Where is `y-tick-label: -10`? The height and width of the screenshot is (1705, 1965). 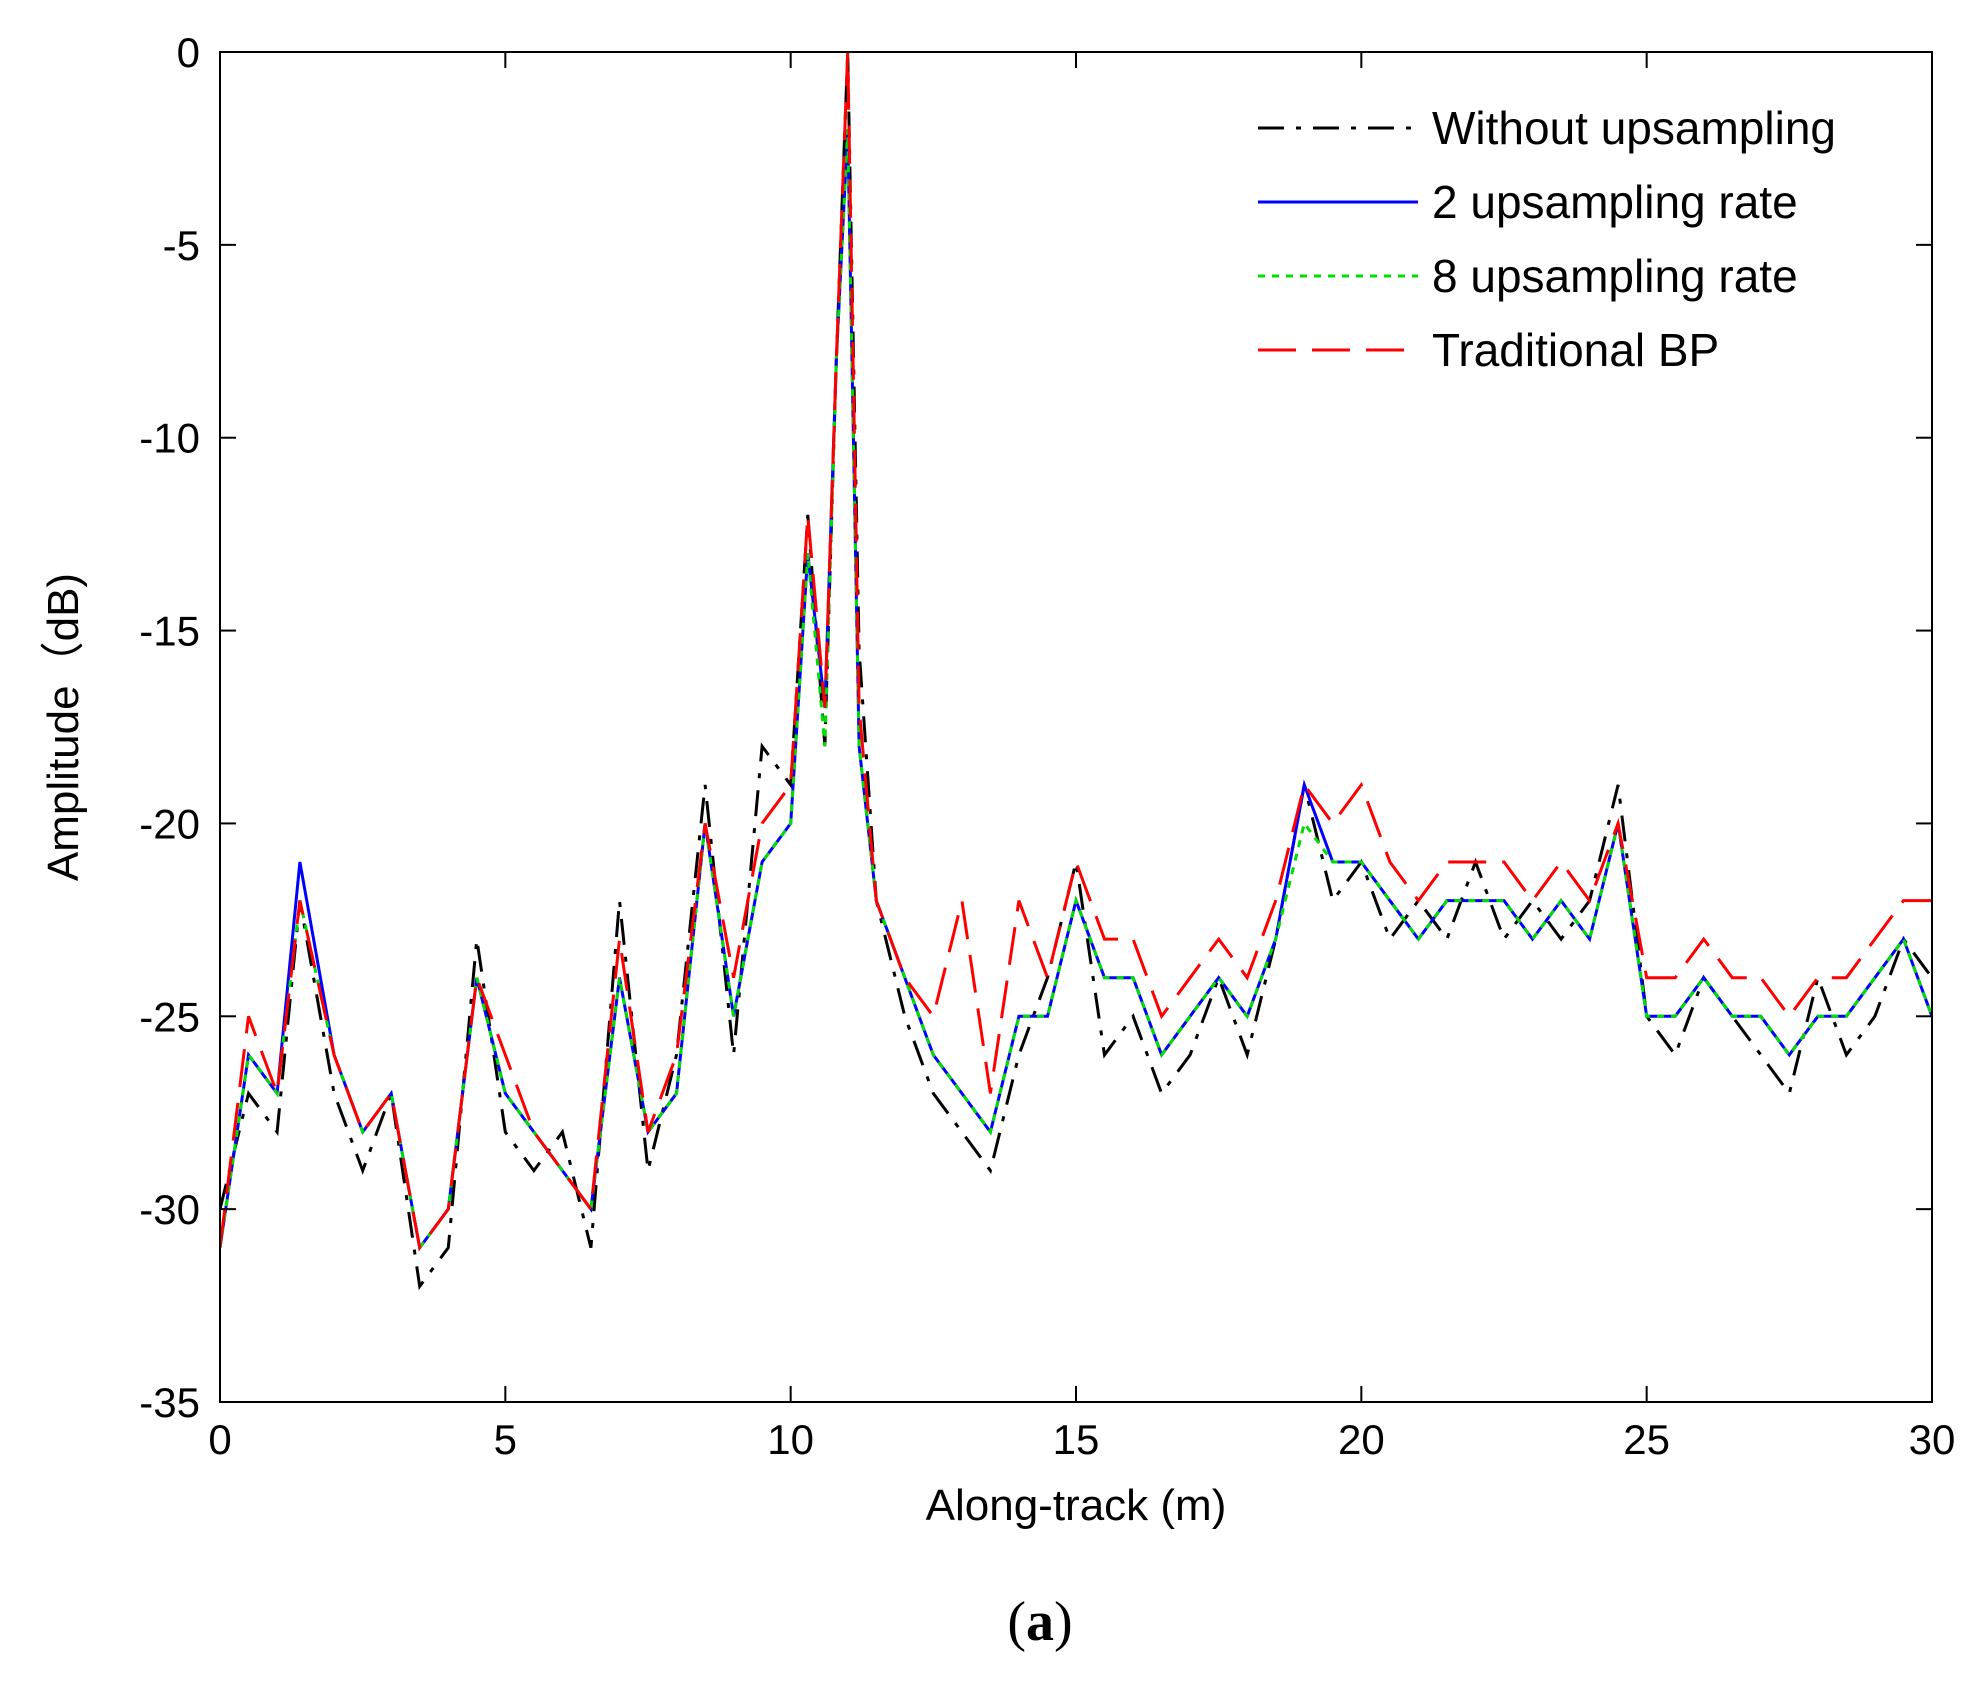
y-tick-label: -10 is located at coordinates (169, 438).